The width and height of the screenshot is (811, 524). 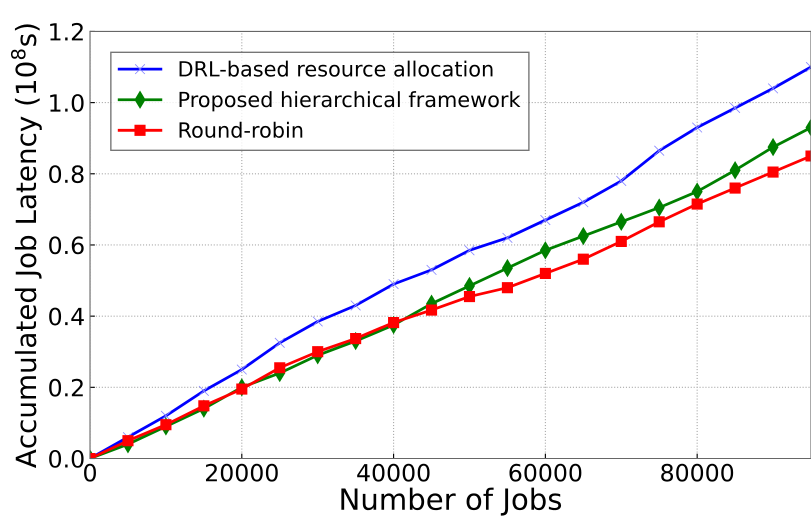 What do you see at coordinates (90, 473) in the screenshot?
I see `x-tick-label: 0` at bounding box center [90, 473].